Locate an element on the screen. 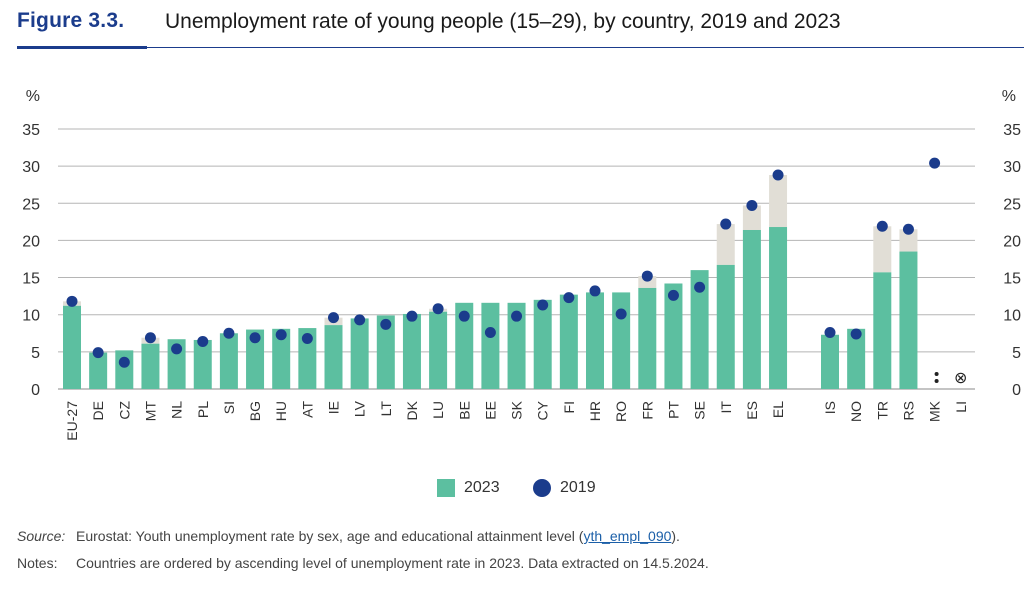  dot-2019-ie is located at coordinates (333, 318).